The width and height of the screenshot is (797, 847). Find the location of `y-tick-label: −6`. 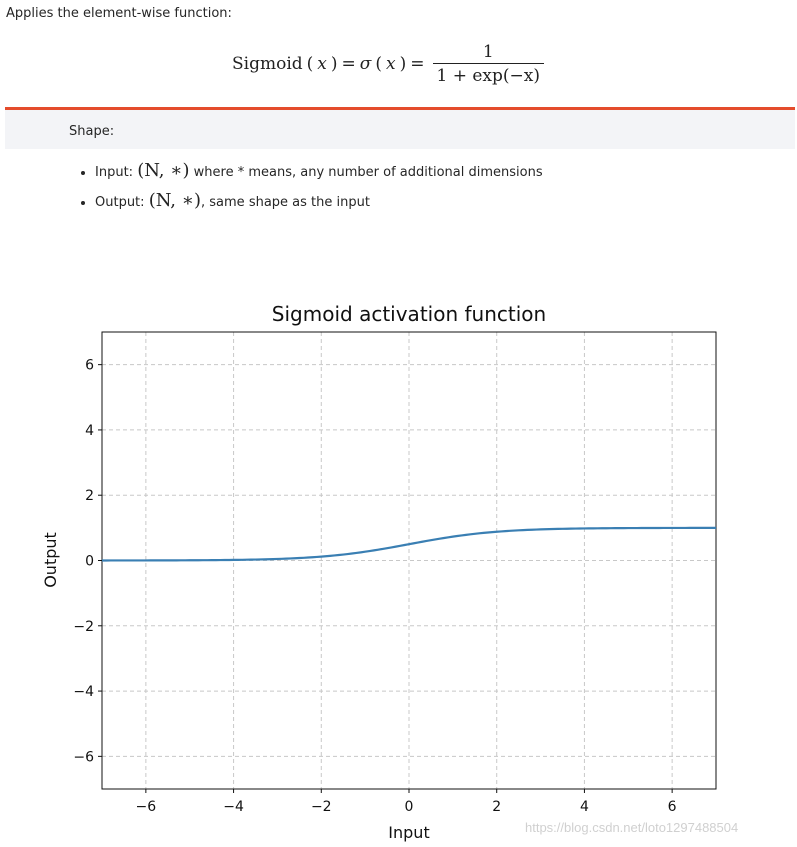

y-tick-label: −6 is located at coordinates (83, 757).